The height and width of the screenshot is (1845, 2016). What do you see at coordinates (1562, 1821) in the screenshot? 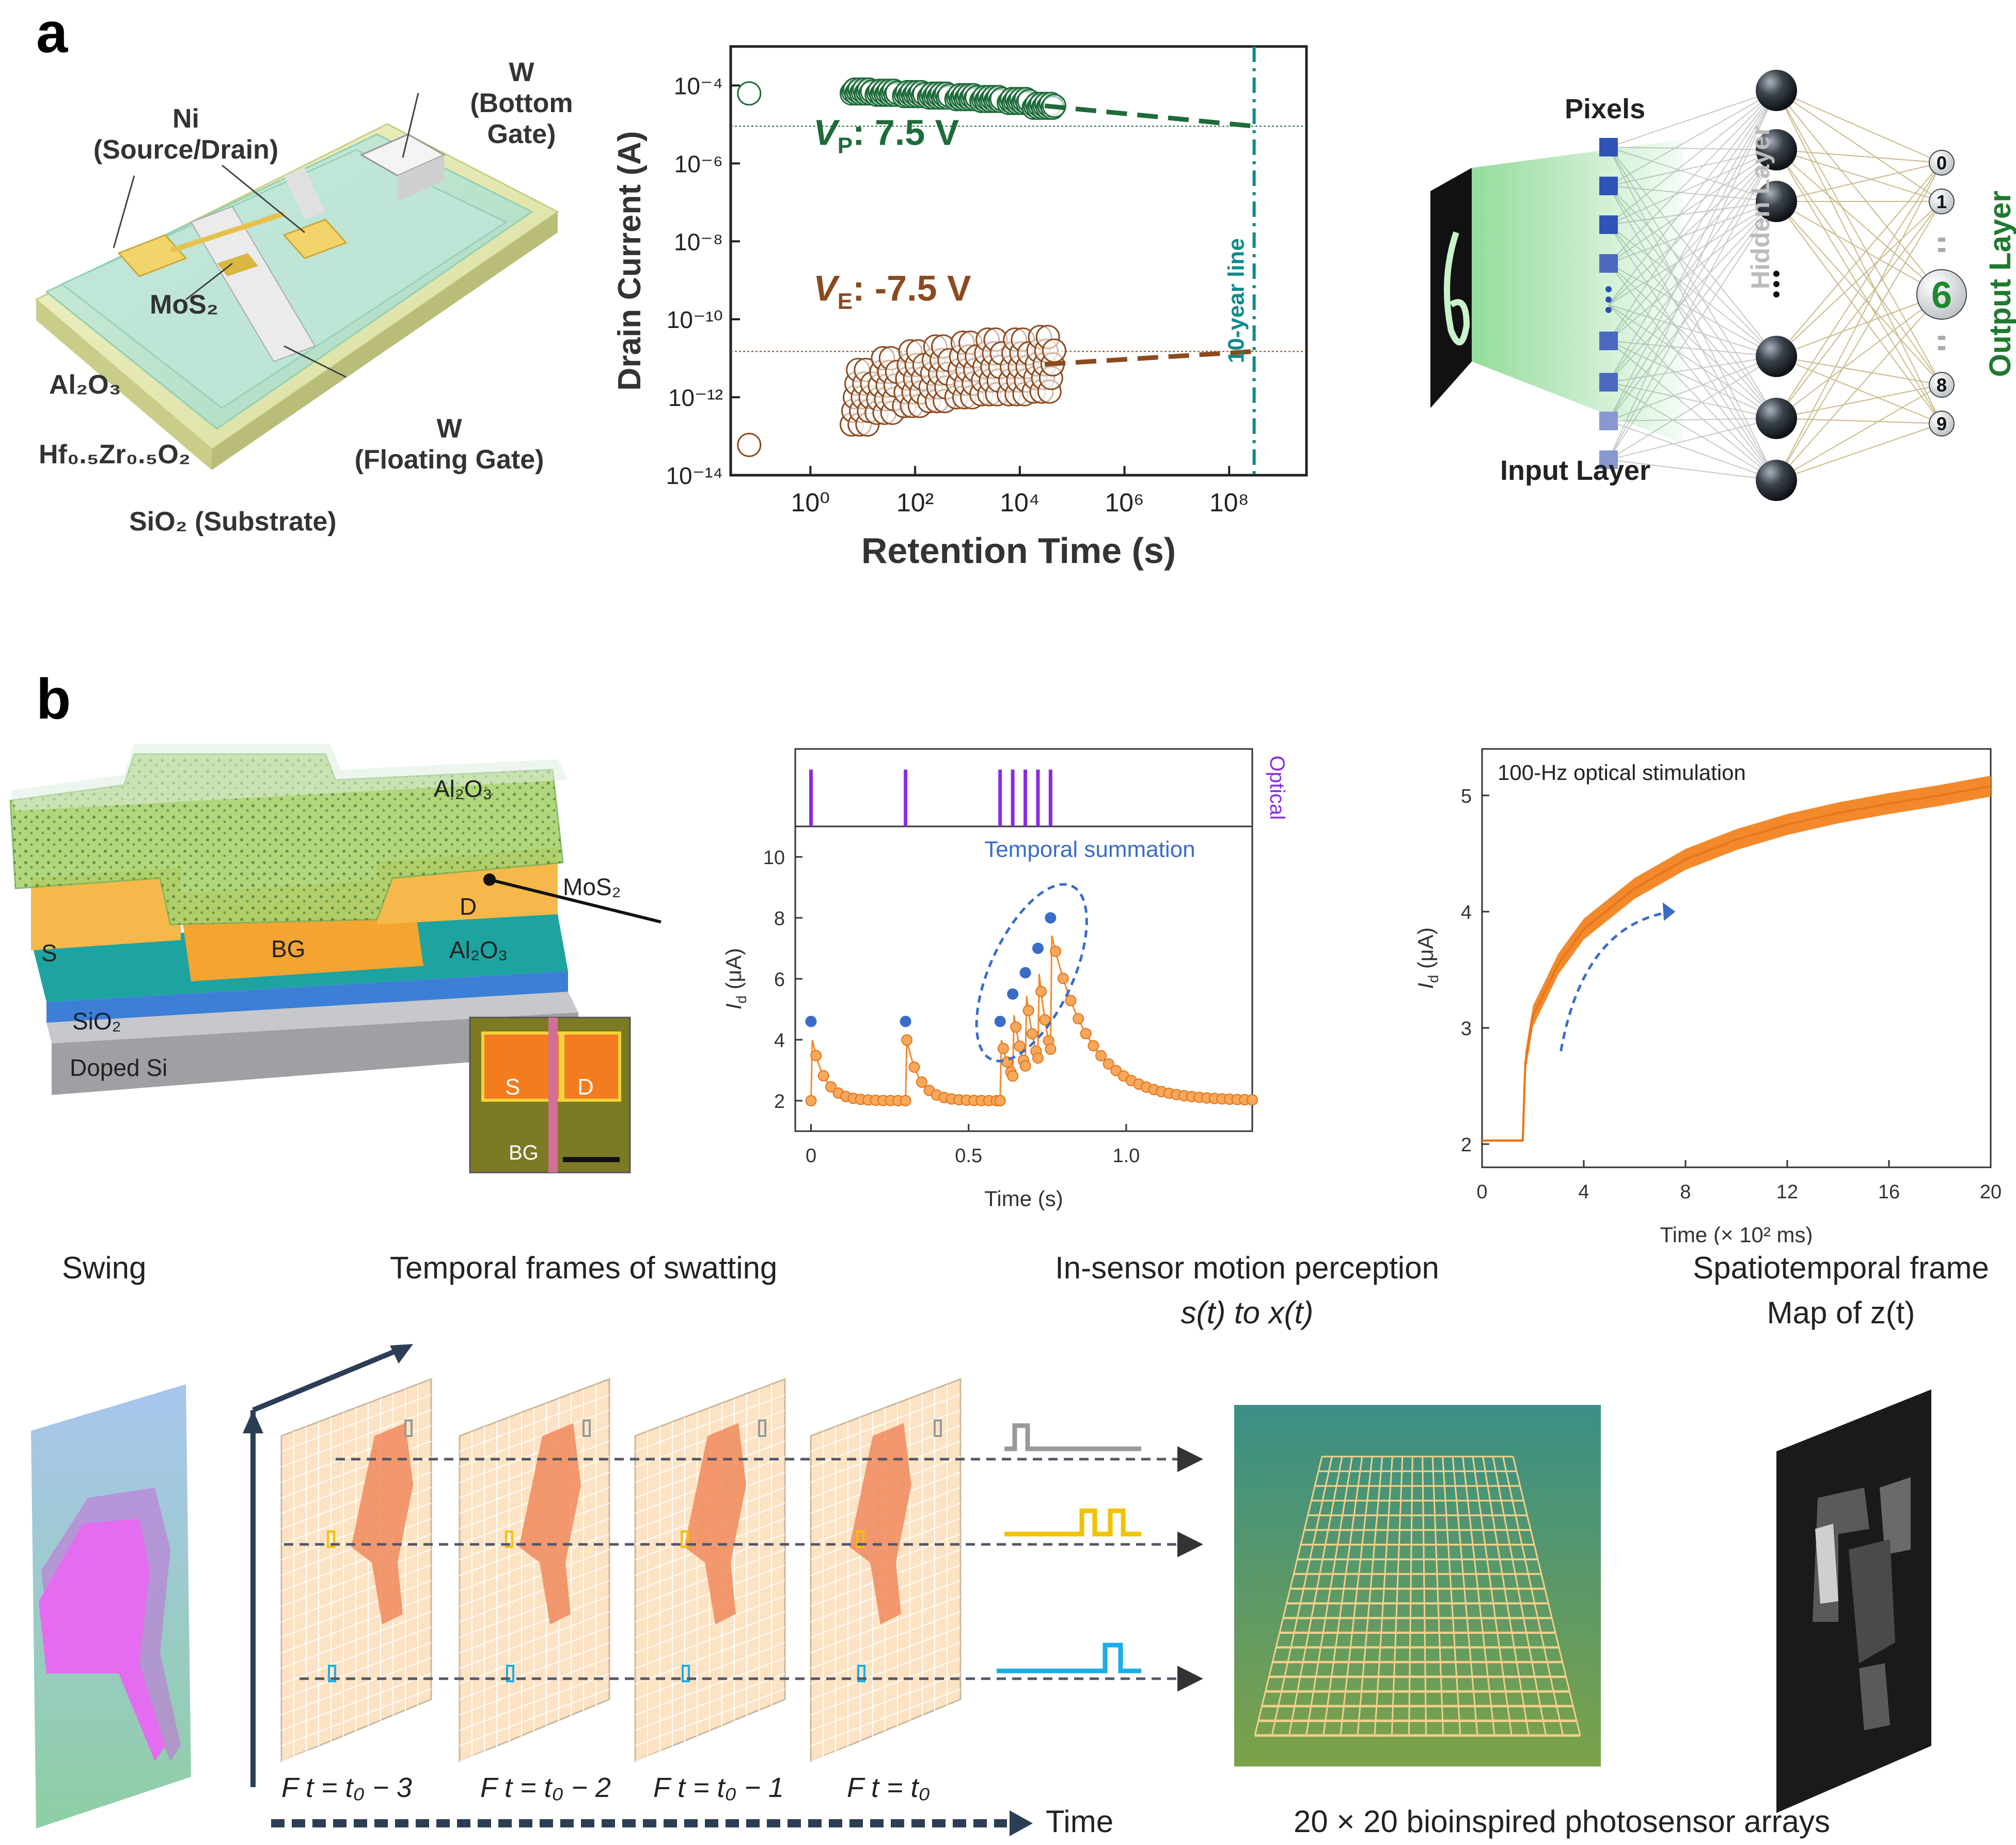
I see `caption-photosensor-arrays: 20 × 20 bioinspired photosensor arrays` at bounding box center [1562, 1821].